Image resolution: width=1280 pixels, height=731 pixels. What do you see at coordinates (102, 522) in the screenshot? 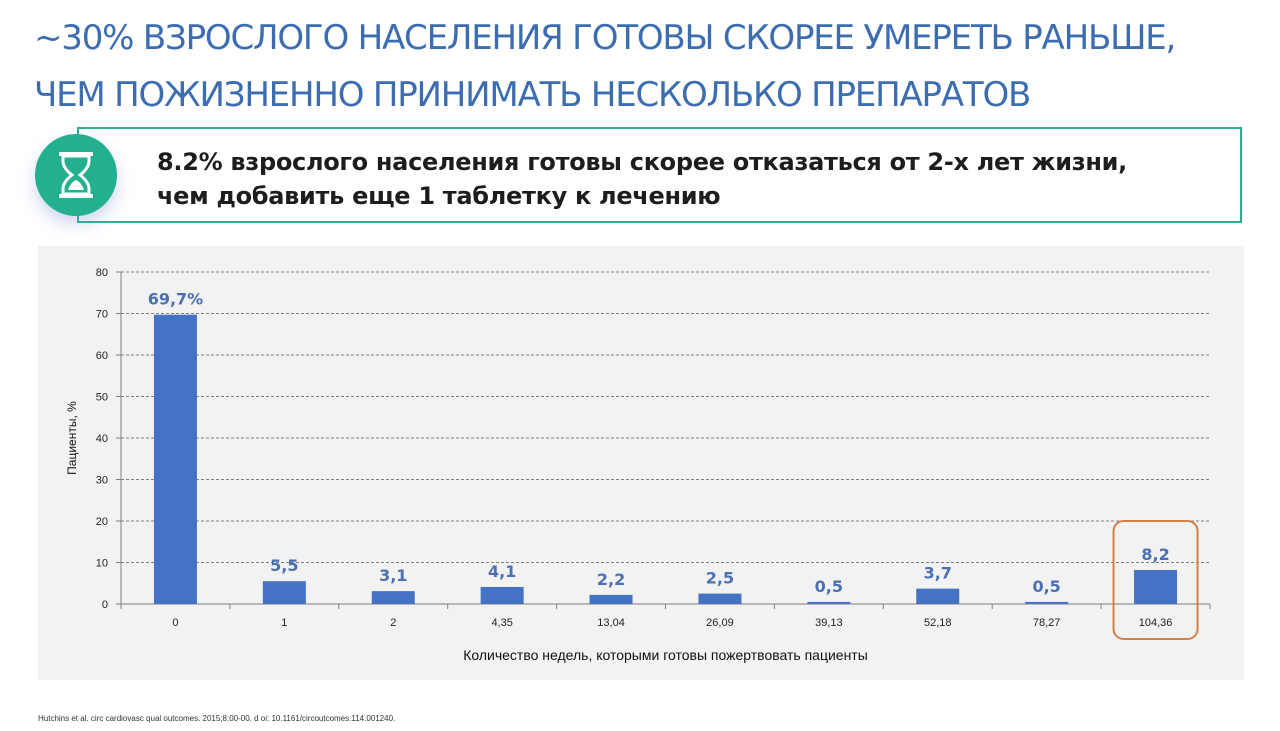
I see `y-tick-label: 20` at bounding box center [102, 522].